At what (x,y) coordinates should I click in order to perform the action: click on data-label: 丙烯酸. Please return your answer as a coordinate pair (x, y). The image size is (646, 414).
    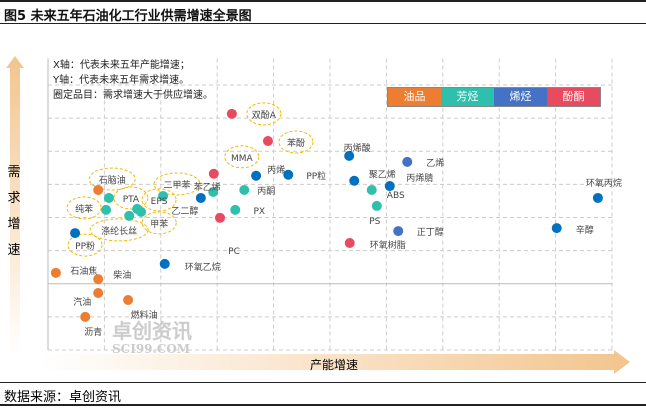
    Looking at the image, I should click on (357, 148).